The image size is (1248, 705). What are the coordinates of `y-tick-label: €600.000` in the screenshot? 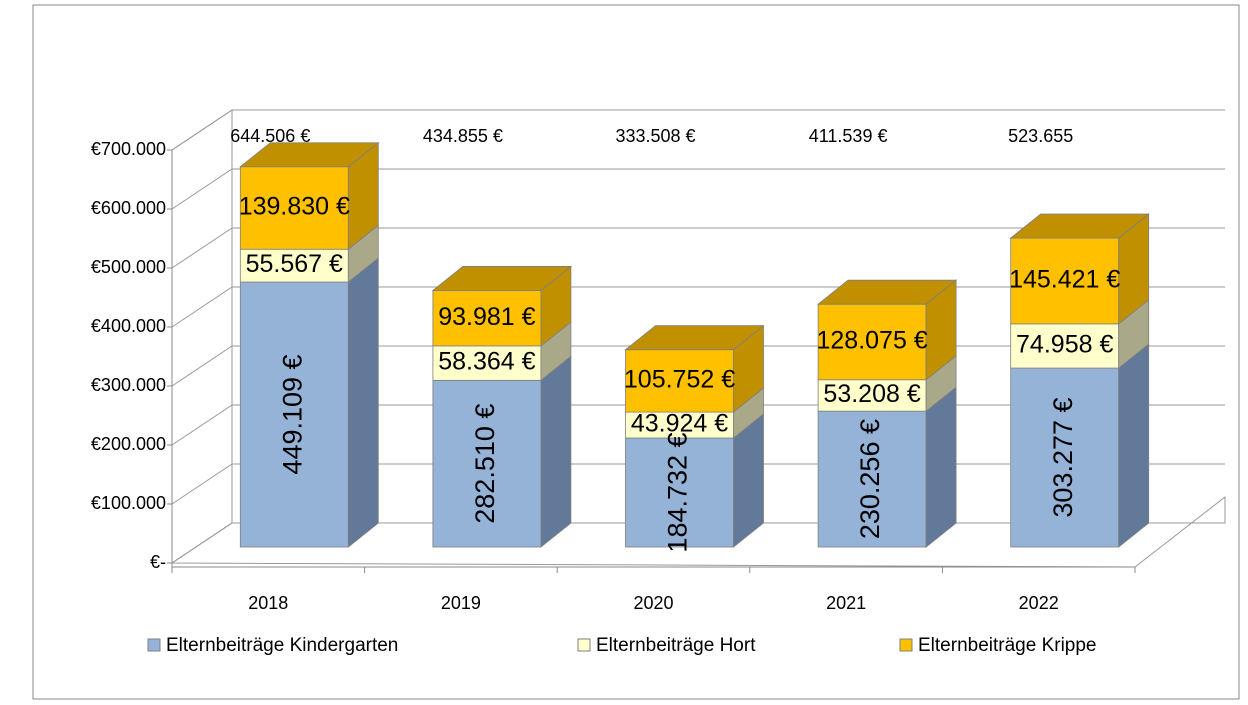 It's located at (128, 208).